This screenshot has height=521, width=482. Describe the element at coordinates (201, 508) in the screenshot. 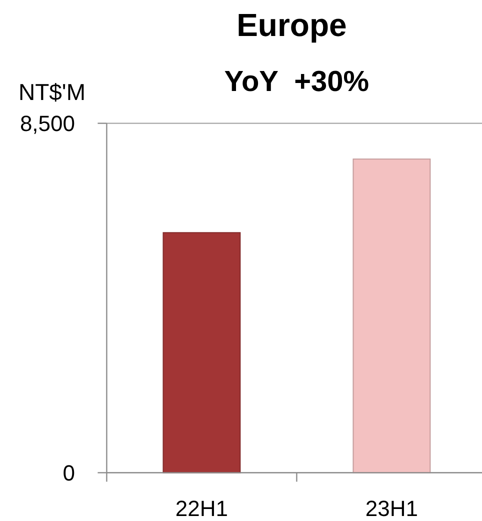

I see `x-tick-label: 22H1` at that location.